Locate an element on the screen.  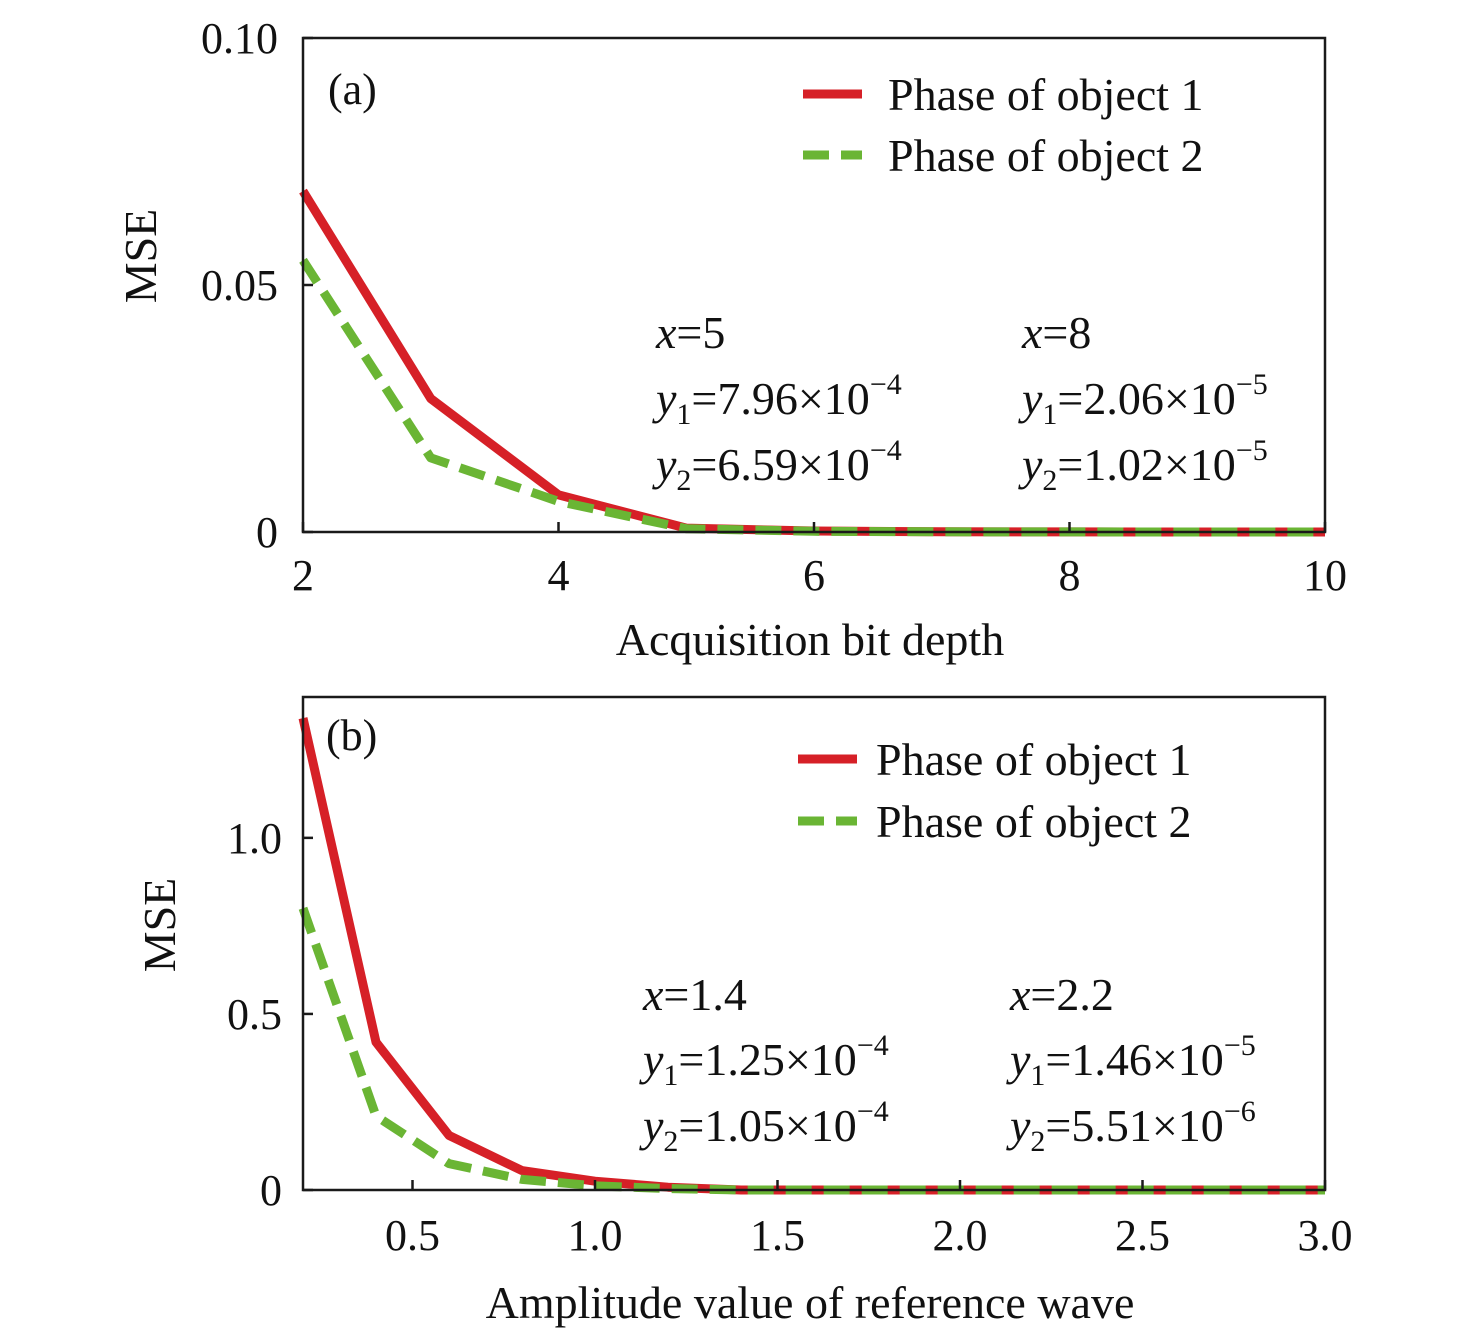
annotation-block: x=5 y1=7.96×10−4y2=6.59×10−4 is located at coordinates (777, 402).